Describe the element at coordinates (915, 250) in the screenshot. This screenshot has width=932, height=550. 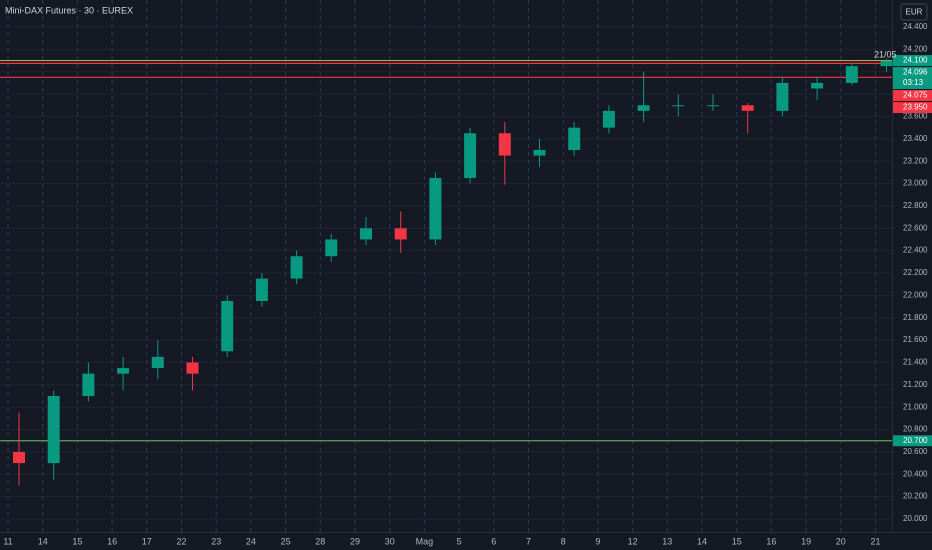
I see `y-tick-label: 22.400` at that location.